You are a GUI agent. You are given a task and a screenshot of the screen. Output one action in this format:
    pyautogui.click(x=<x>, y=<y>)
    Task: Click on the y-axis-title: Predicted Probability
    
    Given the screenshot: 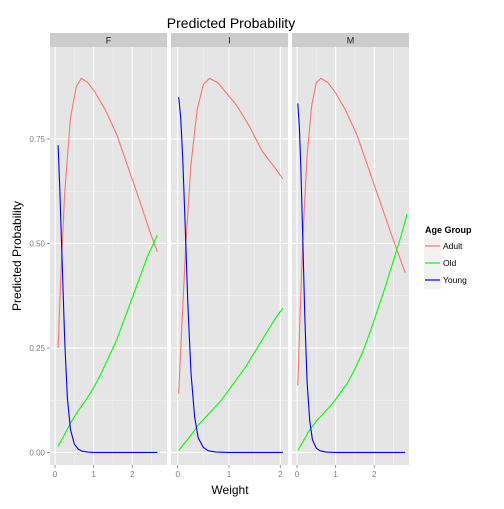 What is the action you would take?
    pyautogui.click(x=17, y=256)
    